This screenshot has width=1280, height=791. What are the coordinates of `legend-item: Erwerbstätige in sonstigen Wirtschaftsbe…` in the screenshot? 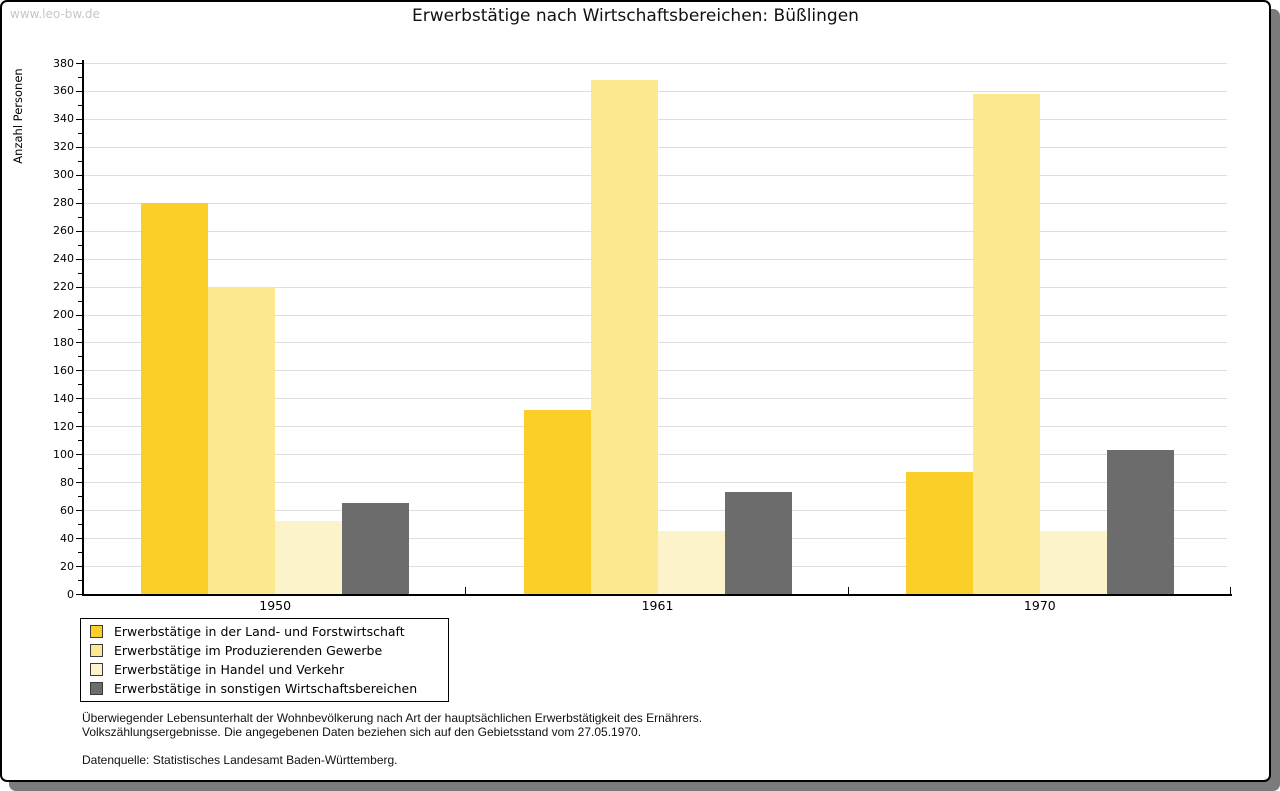 It's located at (269, 689).